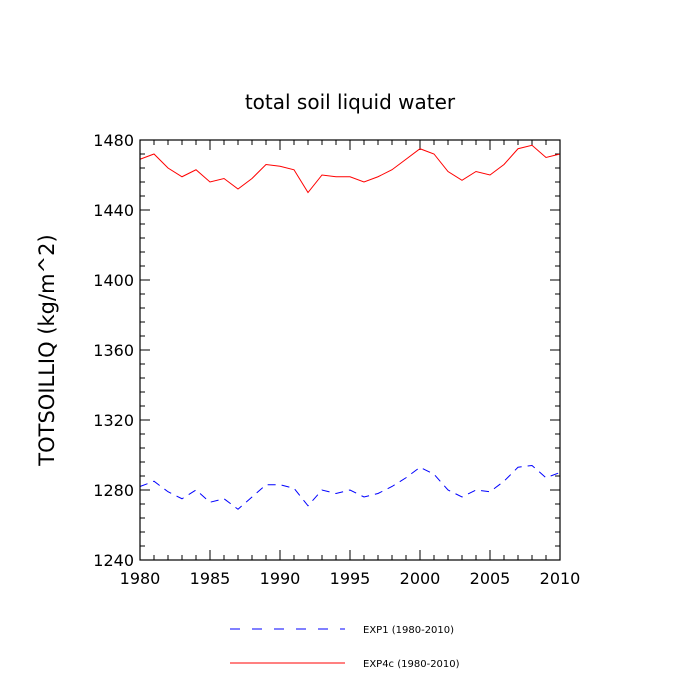  Describe the element at coordinates (420, 578) in the screenshot. I see `x-tick-label: 2000` at that location.